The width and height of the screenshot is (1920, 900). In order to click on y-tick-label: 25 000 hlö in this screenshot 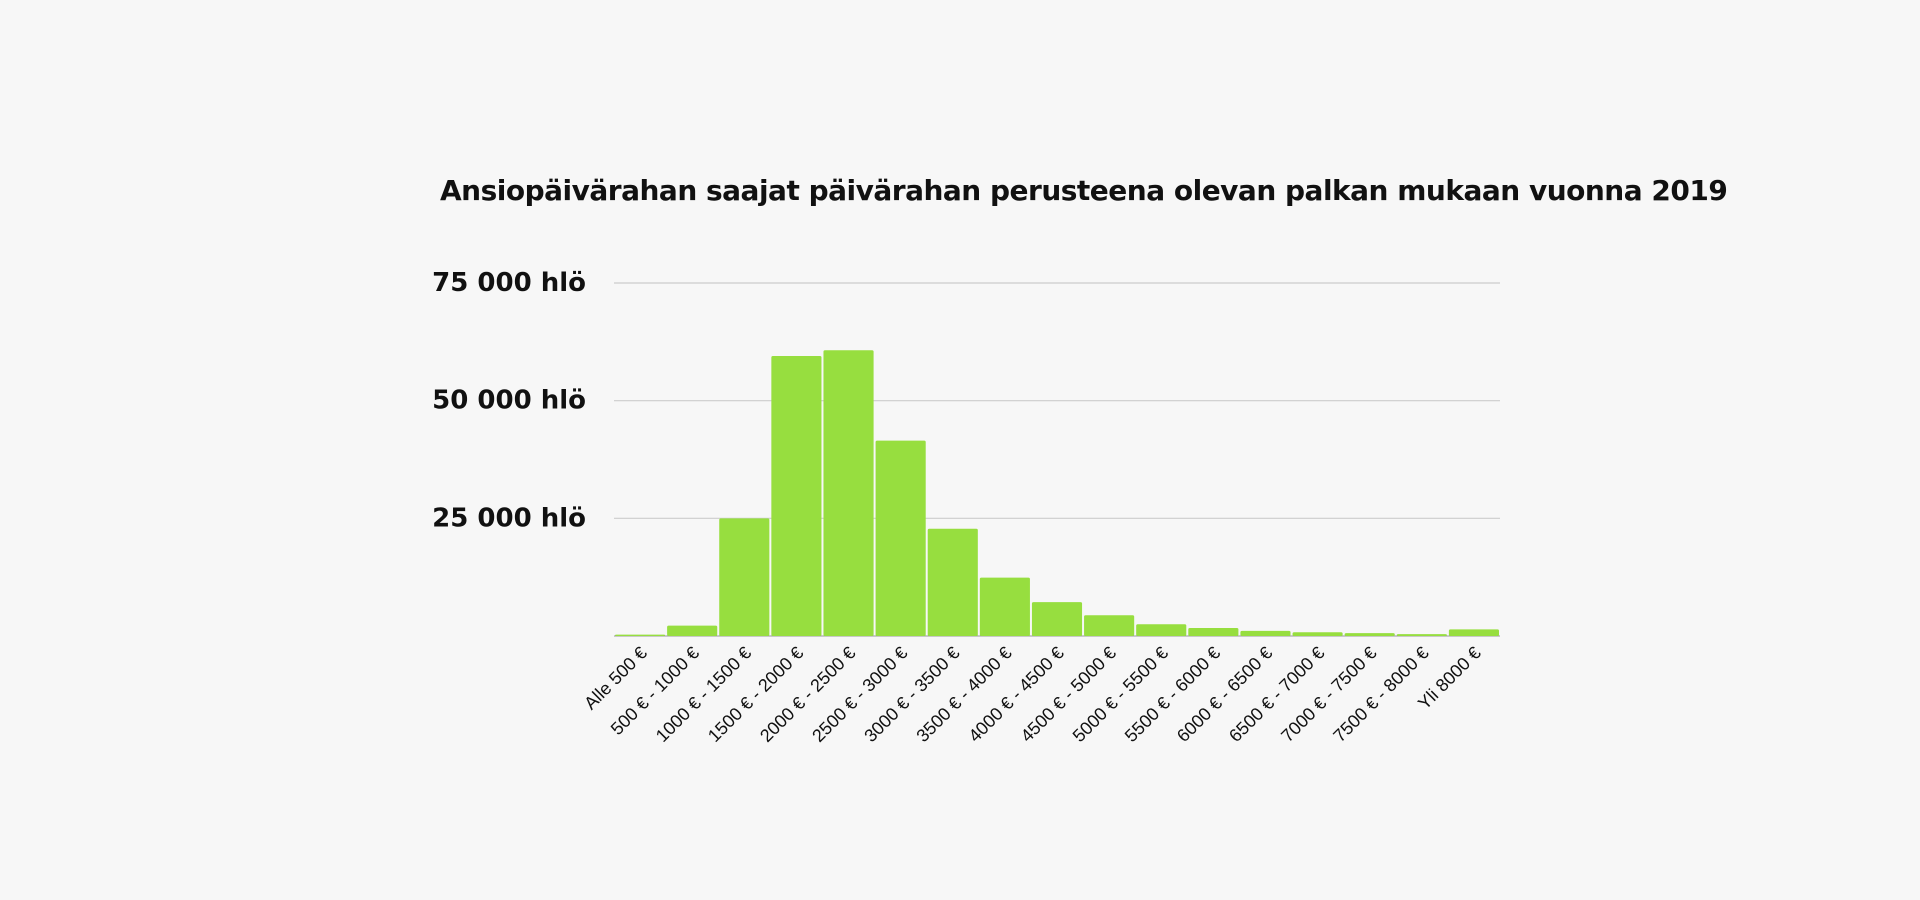, I will do `click(509, 518)`.